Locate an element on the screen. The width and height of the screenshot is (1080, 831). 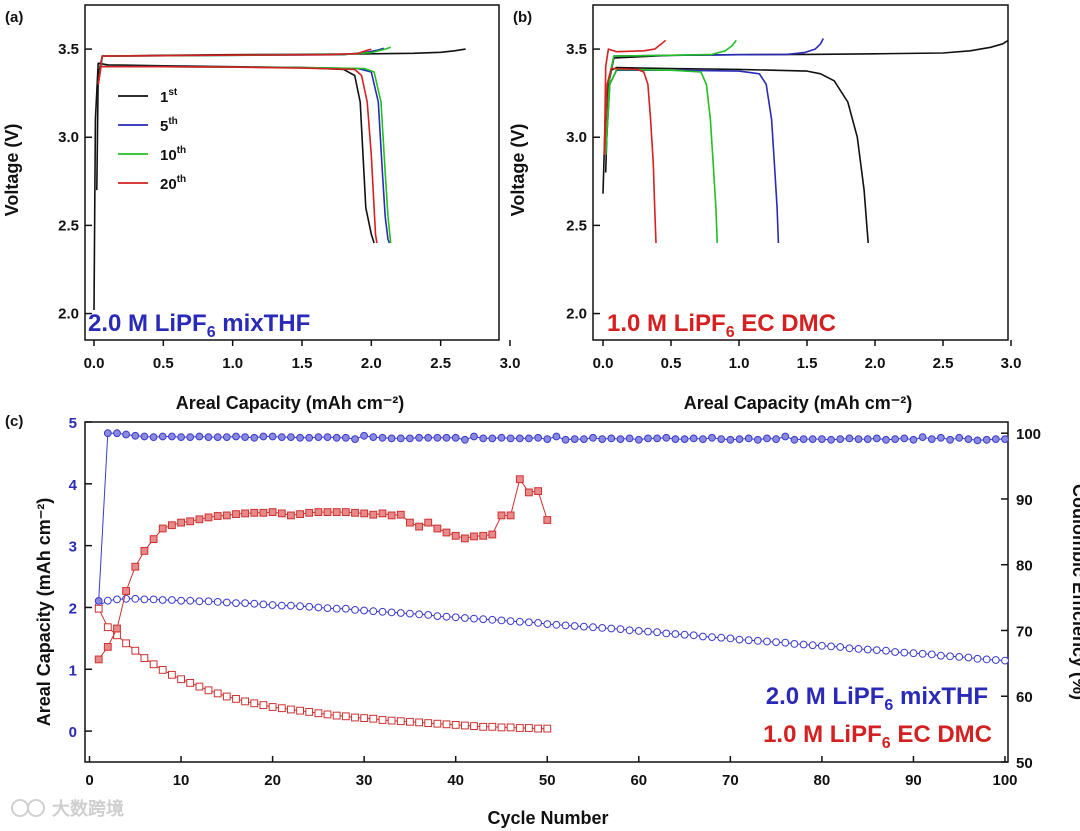
curve-20th-discharge is located at coordinates (237, 154).